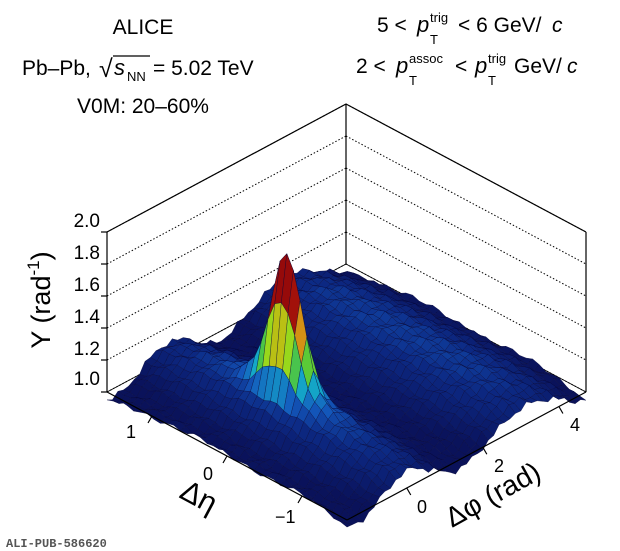 The image size is (620, 551). What do you see at coordinates (500, 25) in the screenshot?
I see `trig-post: < 6 GeV/` at bounding box center [500, 25].